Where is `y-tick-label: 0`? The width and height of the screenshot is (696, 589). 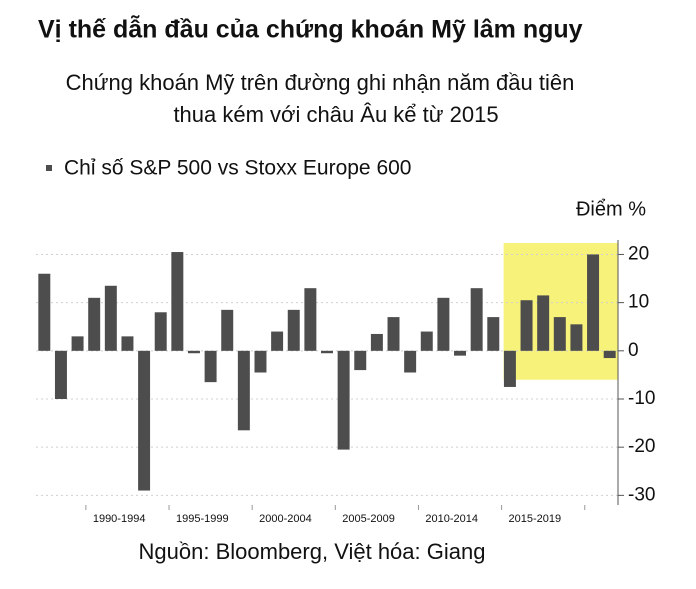 y-tick-label: 0 is located at coordinates (633, 350).